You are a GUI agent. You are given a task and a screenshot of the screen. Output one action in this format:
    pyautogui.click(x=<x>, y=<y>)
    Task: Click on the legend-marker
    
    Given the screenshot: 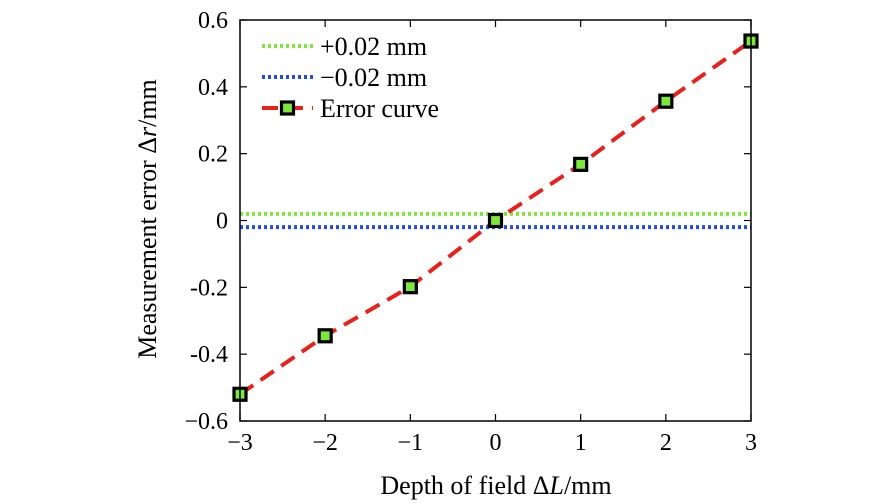 What is the action you would take?
    pyautogui.click(x=287, y=108)
    